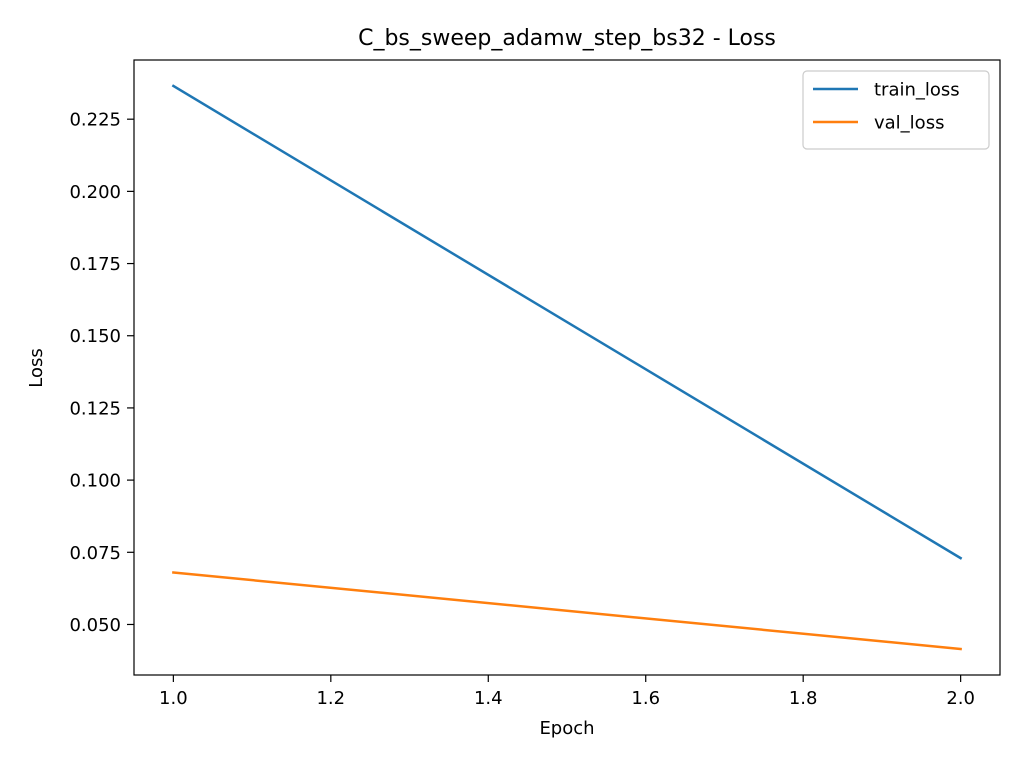  What do you see at coordinates (960, 698) in the screenshot?
I see `x-tick-label: 2.0` at bounding box center [960, 698].